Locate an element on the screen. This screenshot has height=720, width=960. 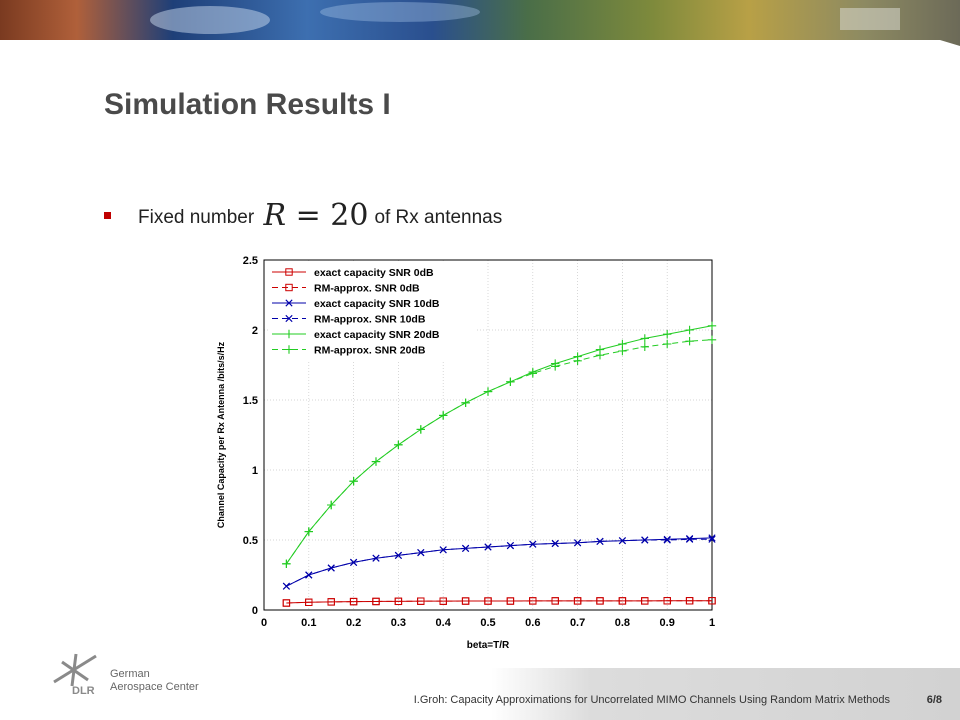
x-axis-label: beta=T/R is located at coordinates (488, 644).